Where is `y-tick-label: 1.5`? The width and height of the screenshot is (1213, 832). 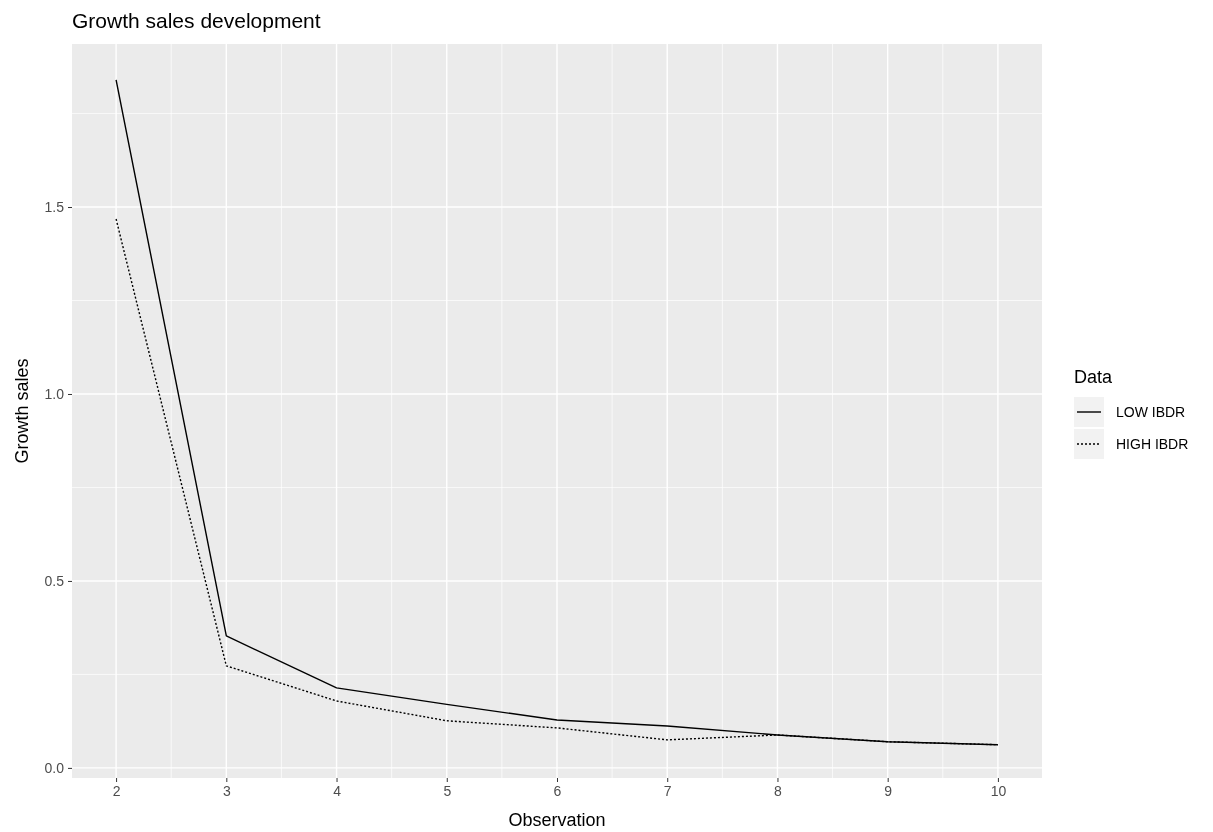
y-tick-label: 1.5 is located at coordinates (54, 207).